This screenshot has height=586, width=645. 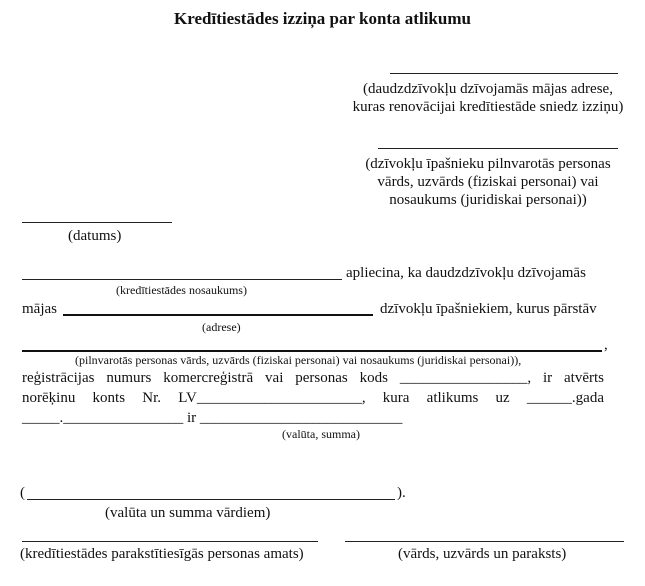 I want to click on words-close-paren: )., so click(x=401, y=493).